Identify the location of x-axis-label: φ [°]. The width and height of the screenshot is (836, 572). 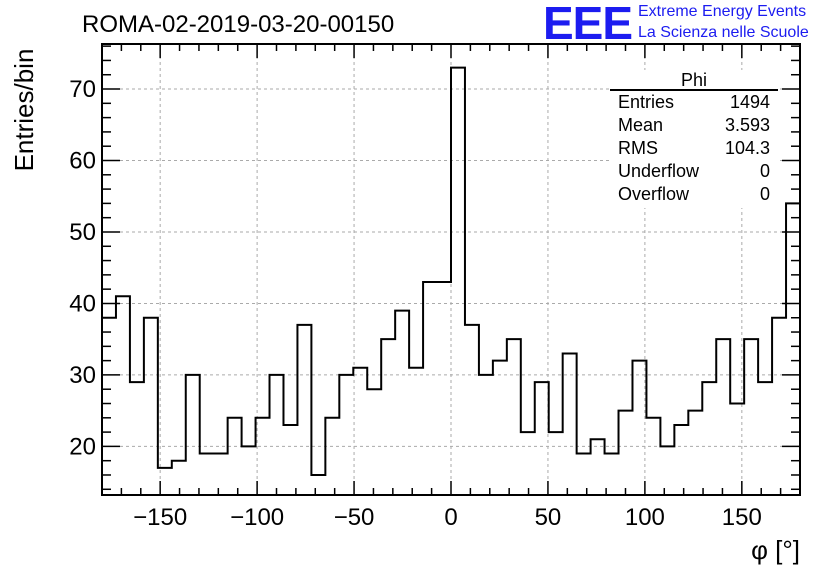
(775, 550).